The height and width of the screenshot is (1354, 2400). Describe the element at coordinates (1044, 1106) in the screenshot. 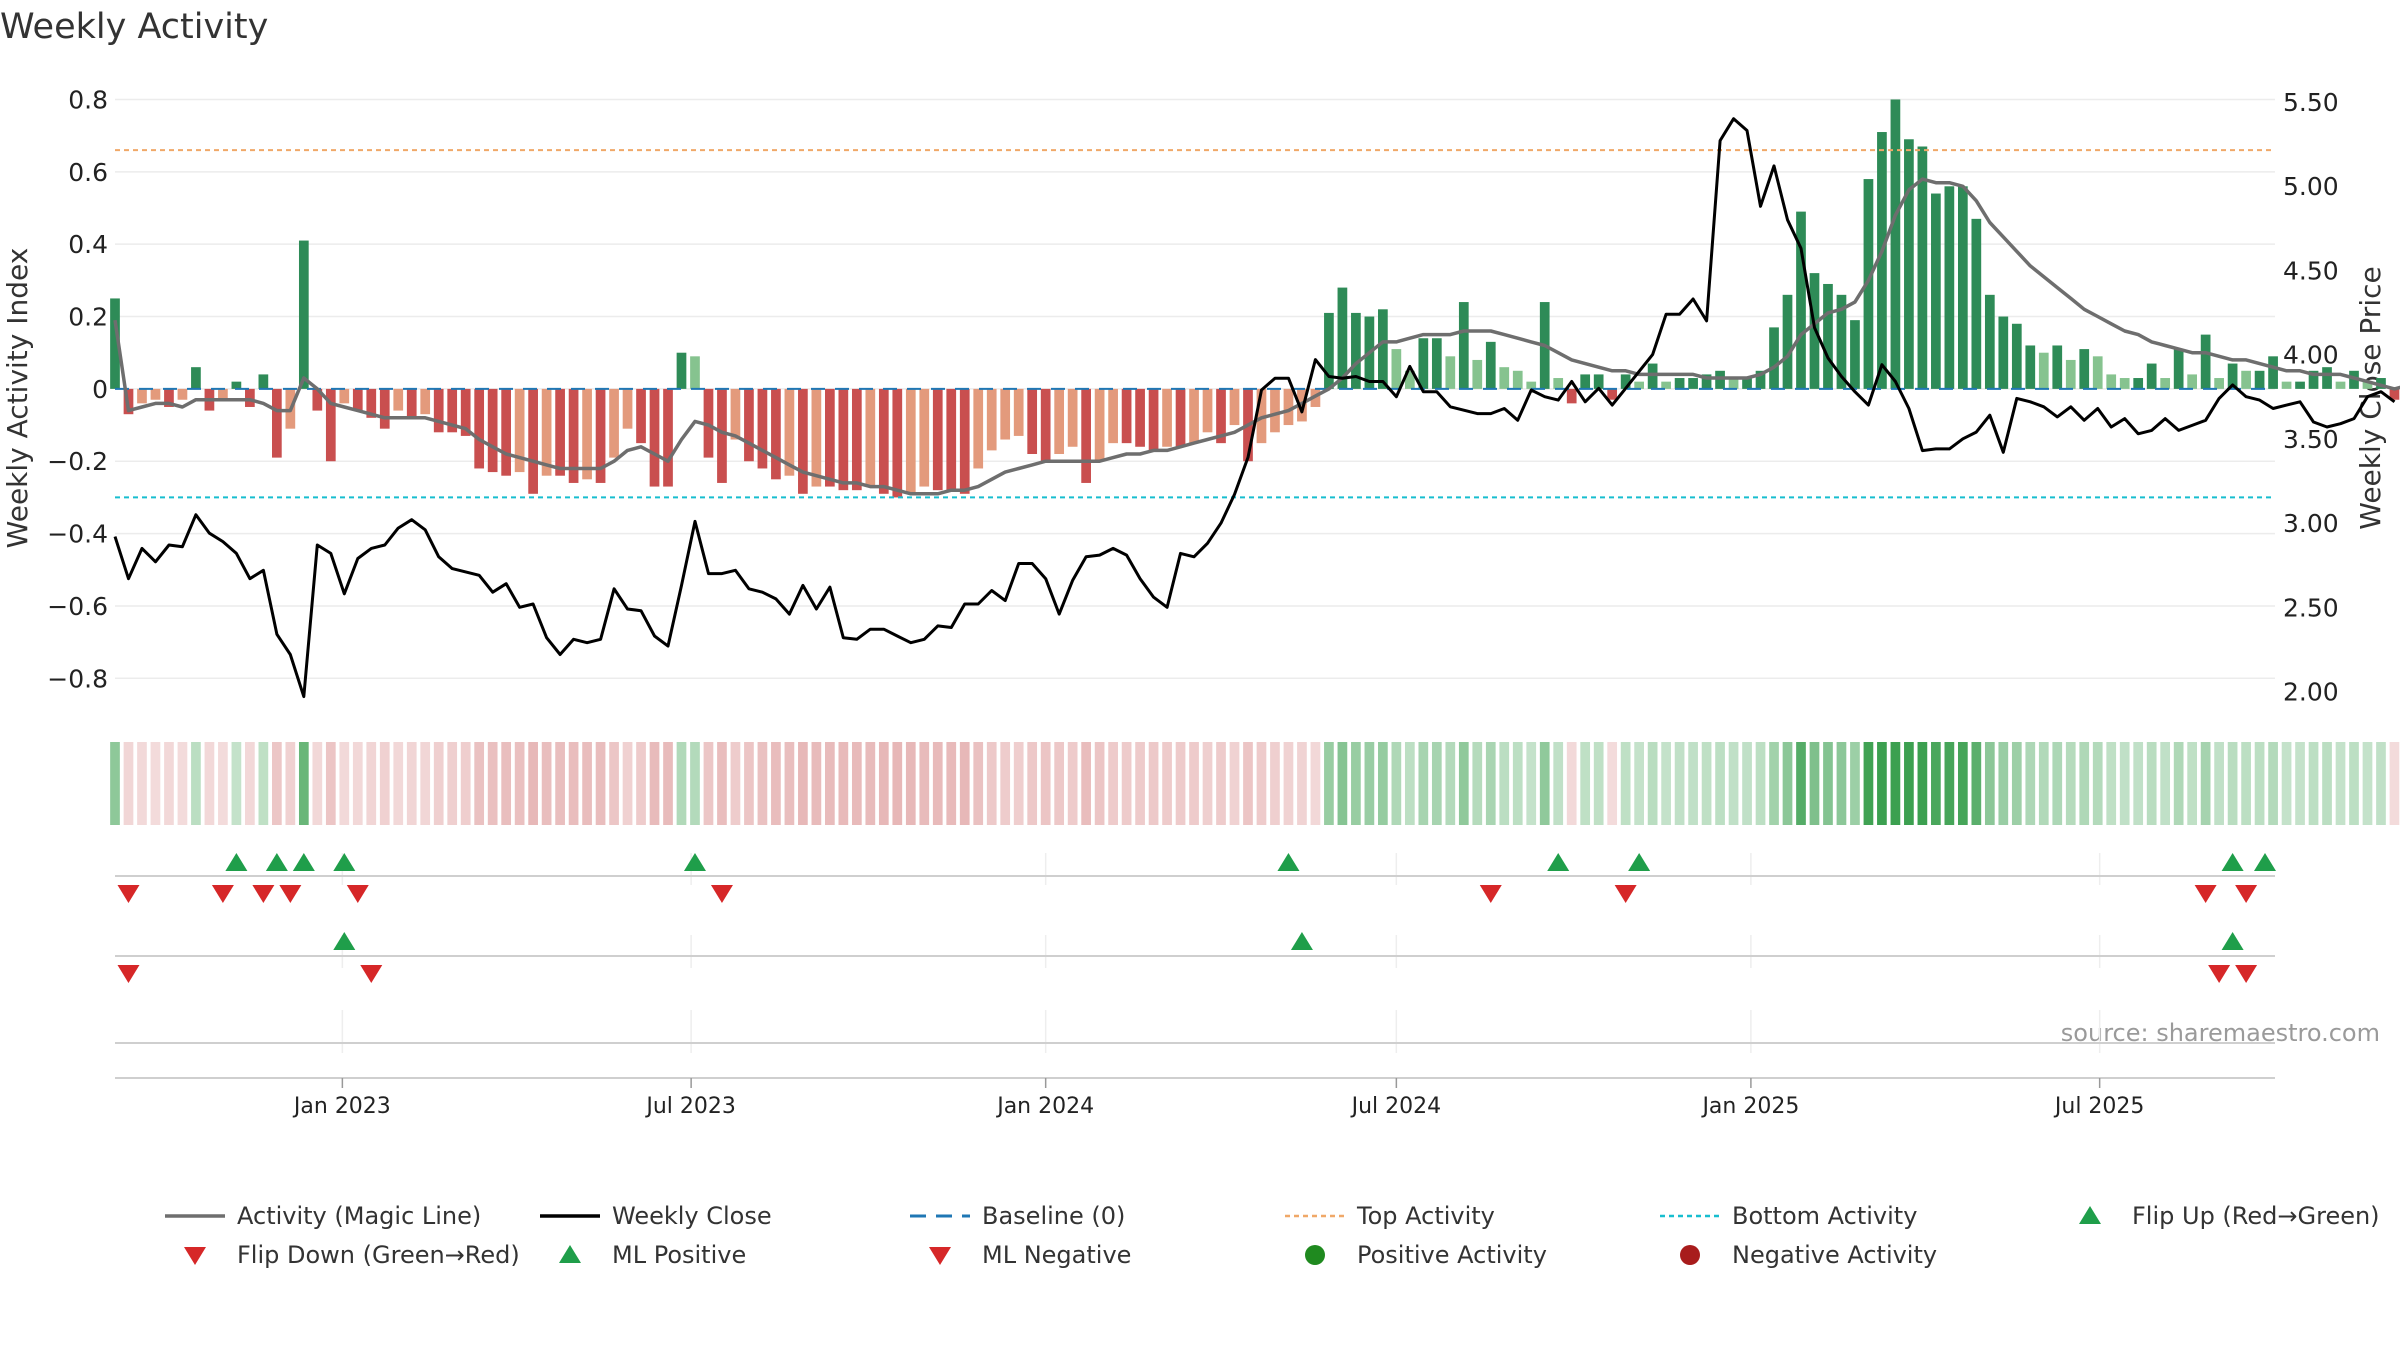

I see `x-tick-label: Jan 2024` at that location.